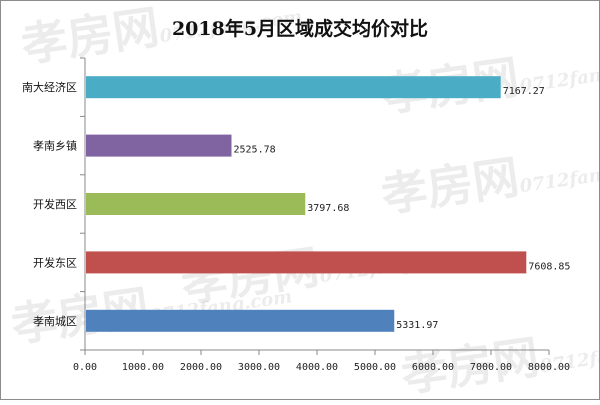  I want to click on x-tick-label: 8000.00, so click(549, 367).